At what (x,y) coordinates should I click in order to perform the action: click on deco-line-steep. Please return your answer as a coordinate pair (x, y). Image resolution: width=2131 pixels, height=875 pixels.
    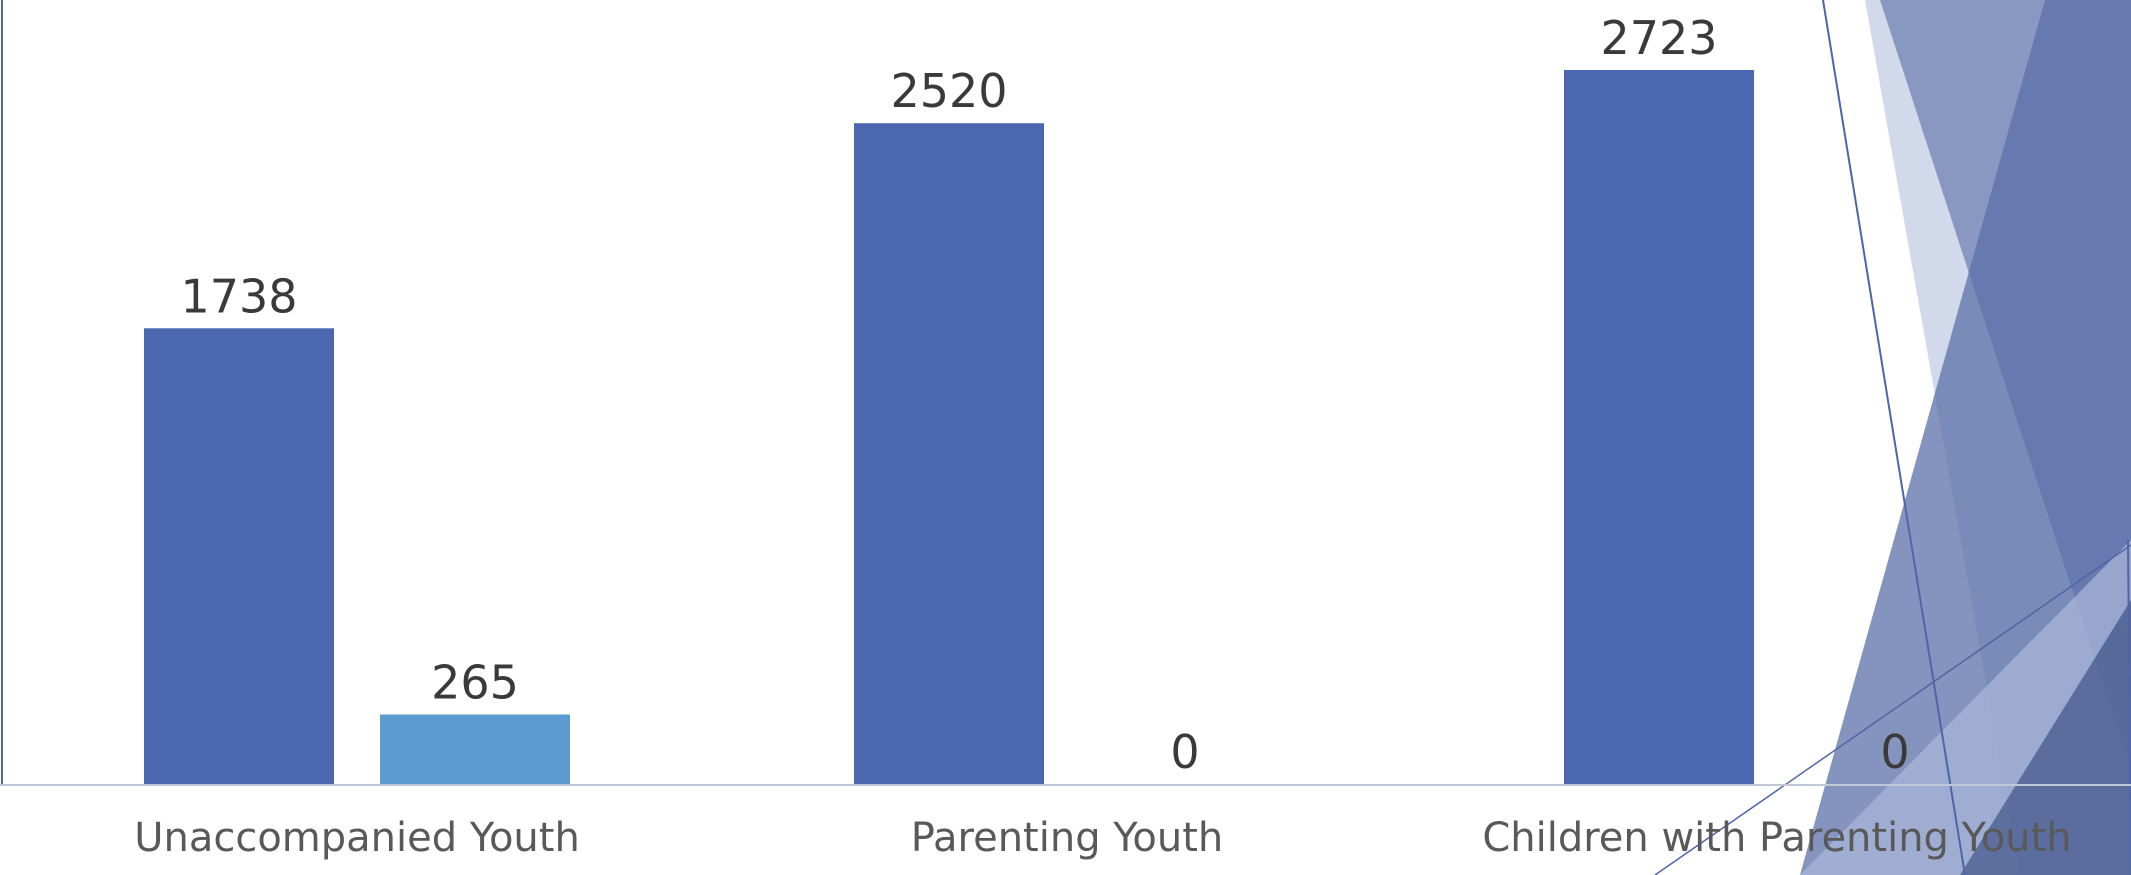
    Looking at the image, I should click on (1894, 437).